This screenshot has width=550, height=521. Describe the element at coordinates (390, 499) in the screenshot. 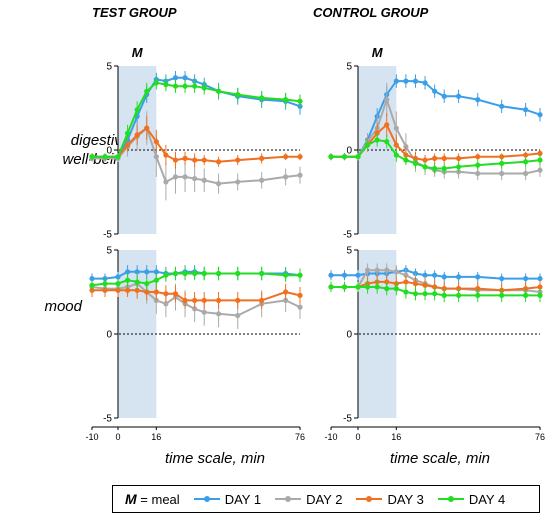

I see `legend-item-day-3: DAY 3` at that location.